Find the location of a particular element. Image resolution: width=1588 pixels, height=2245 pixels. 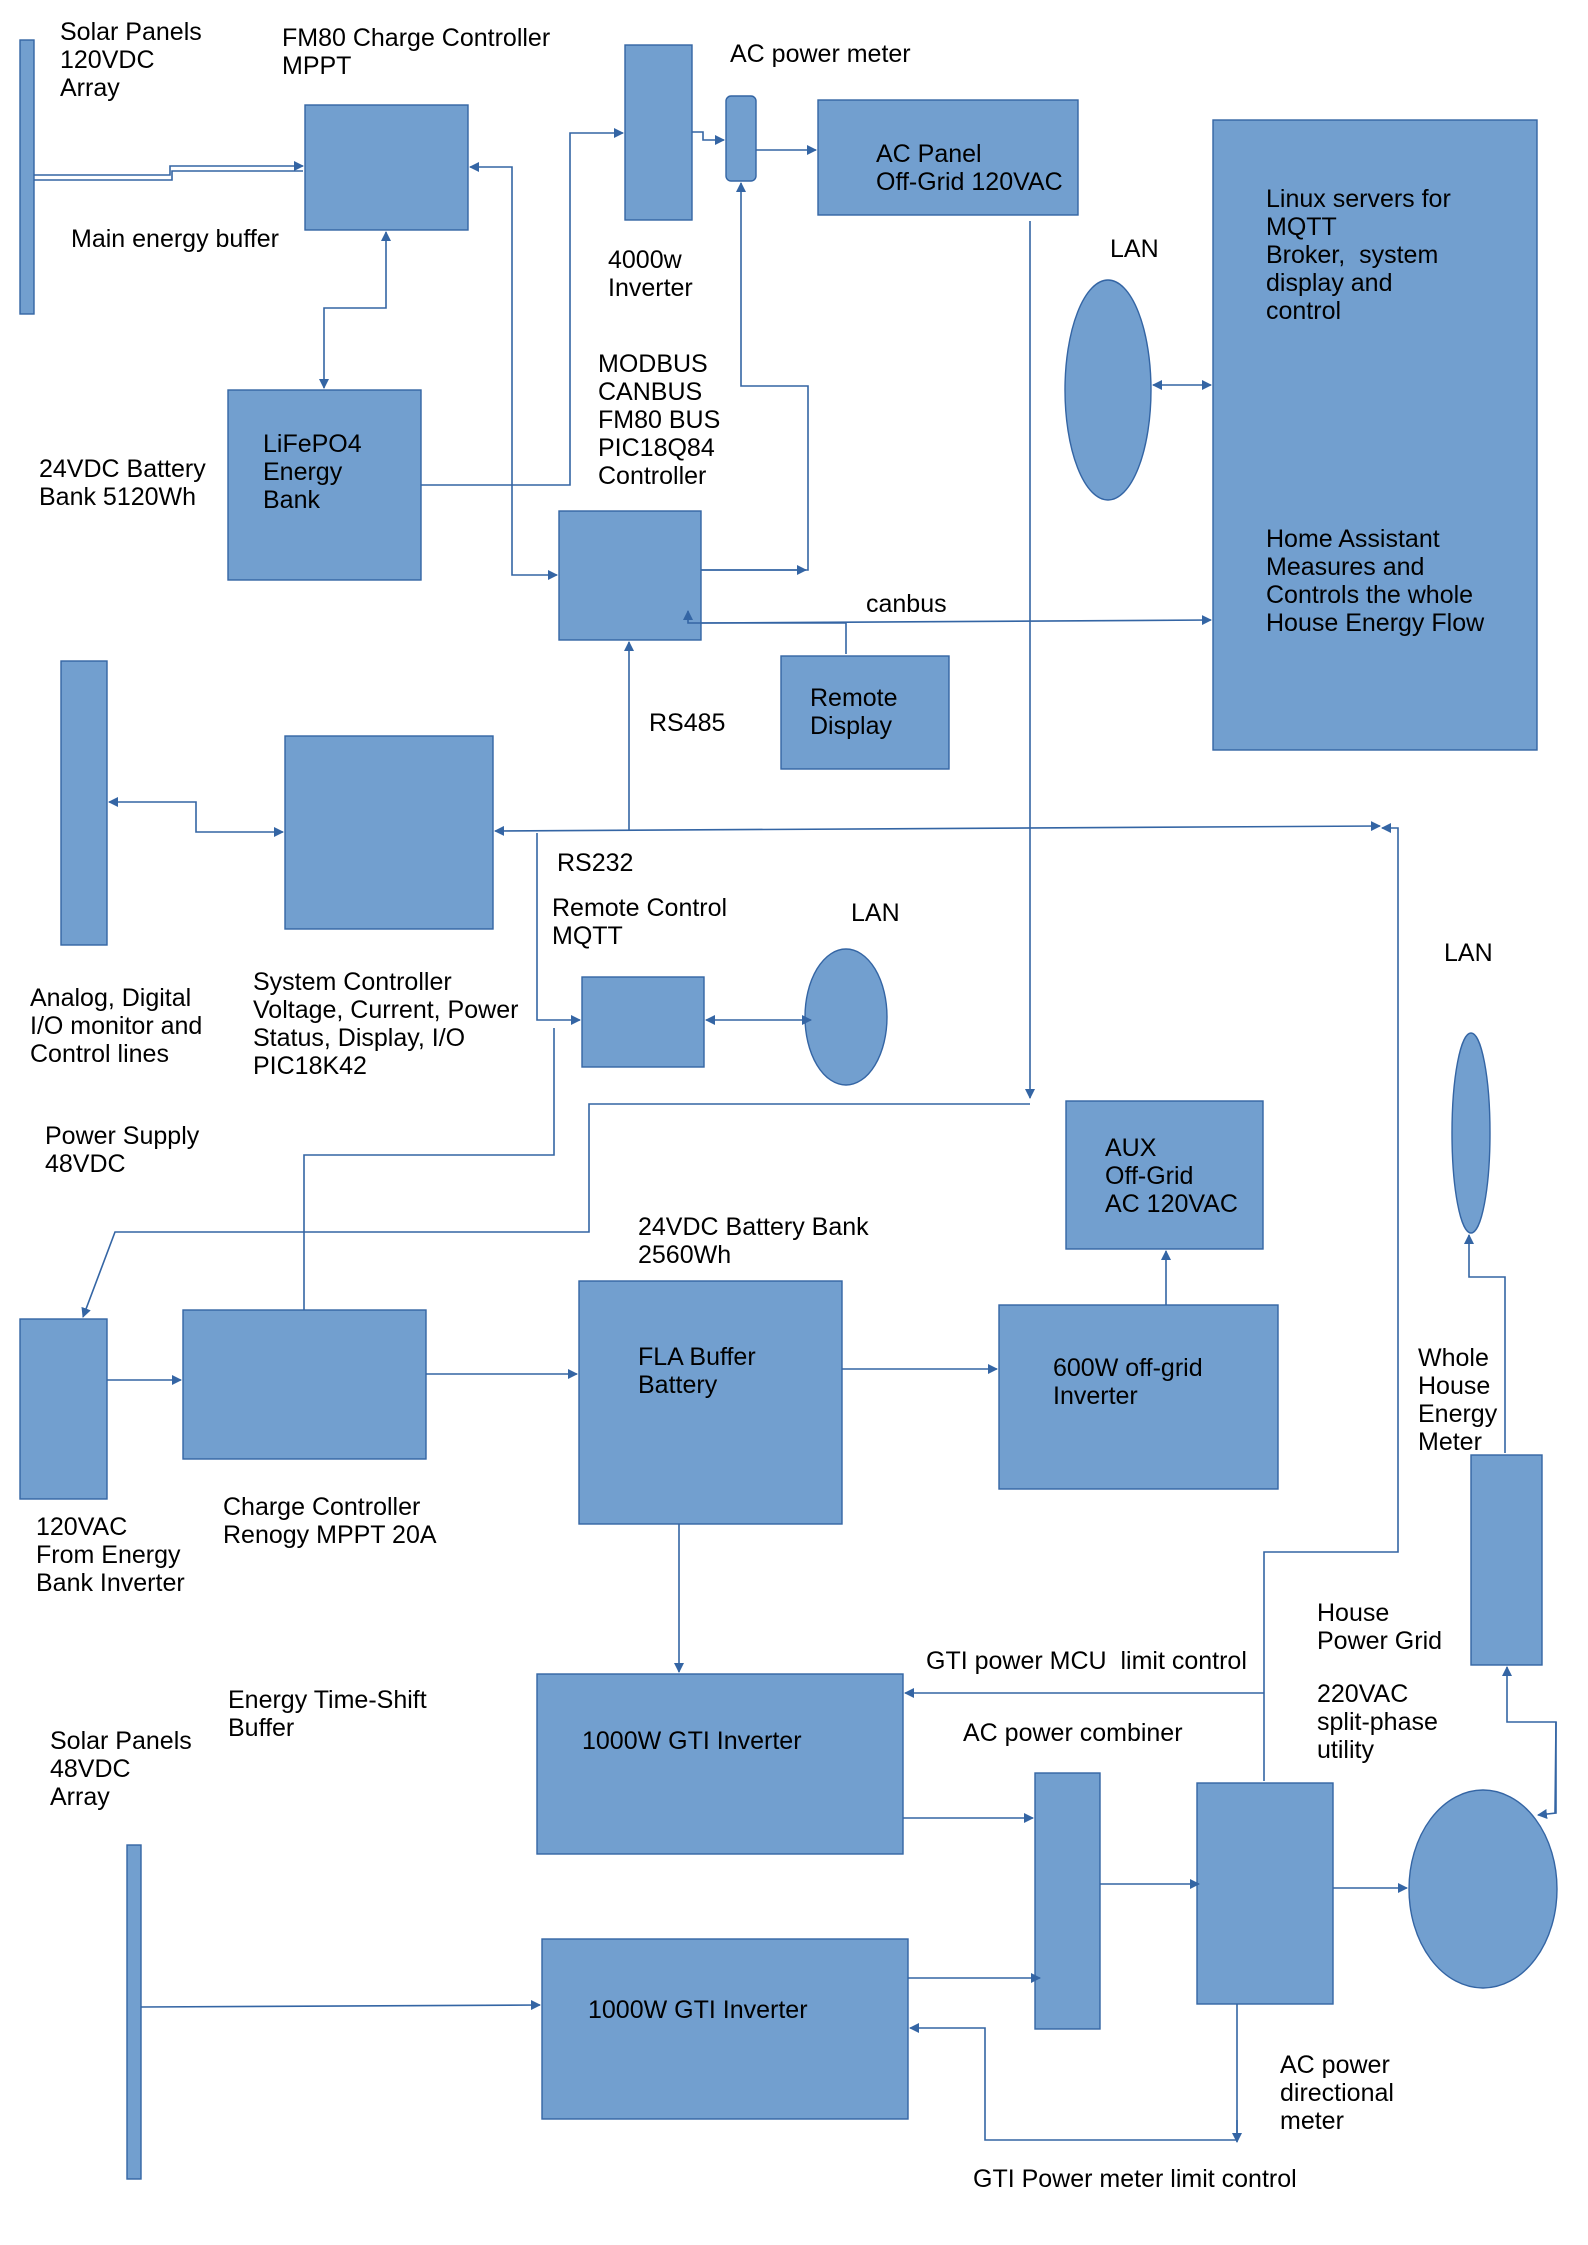

lifepo4-battery-box is located at coordinates (324, 485).